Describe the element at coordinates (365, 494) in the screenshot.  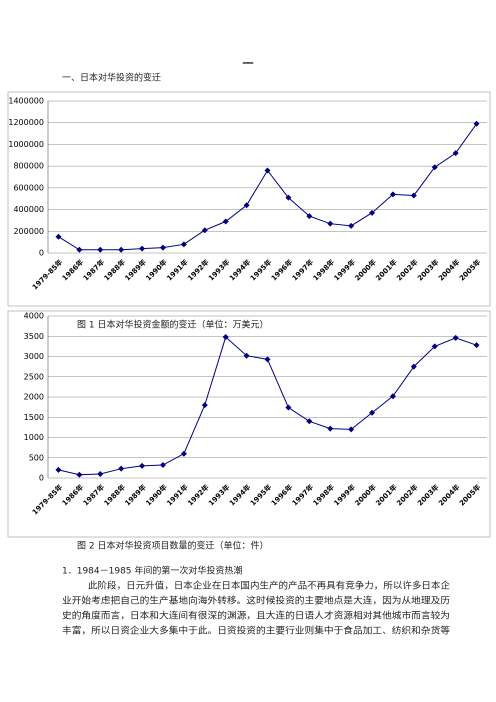
I see `x-tick-label: 2000年` at that location.